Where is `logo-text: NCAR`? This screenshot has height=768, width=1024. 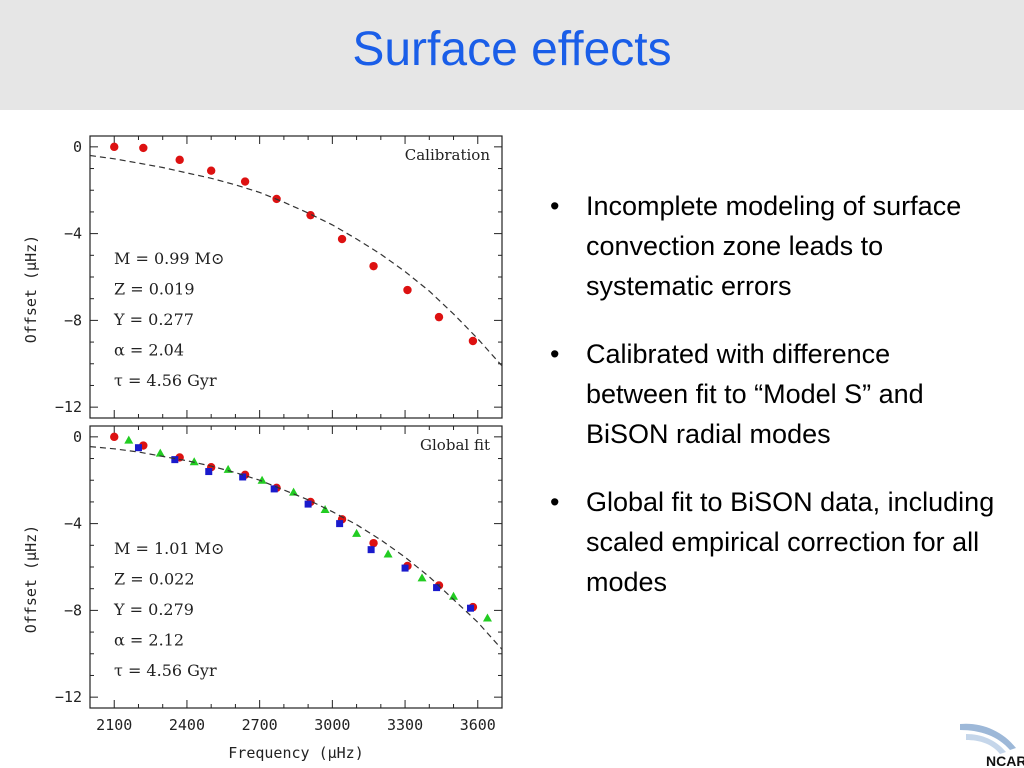 logo-text: NCAR is located at coordinates (1005, 760).